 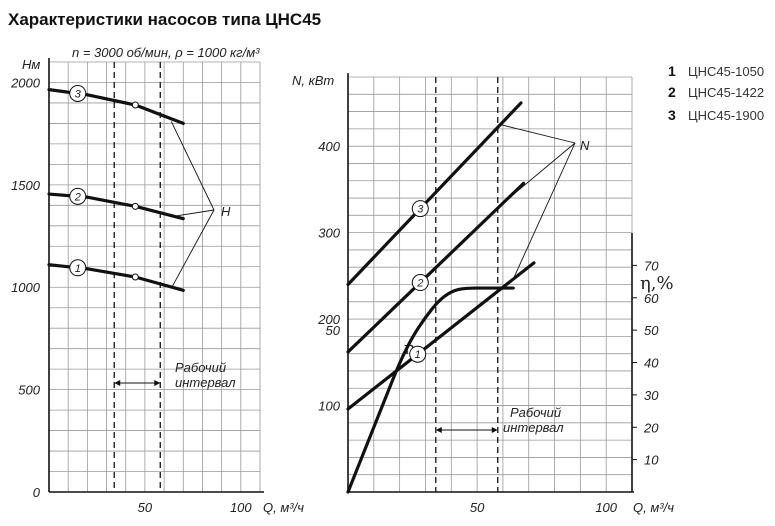 I want to click on head-chart-xlabel: Q, м³/ч, so click(x=283, y=507).